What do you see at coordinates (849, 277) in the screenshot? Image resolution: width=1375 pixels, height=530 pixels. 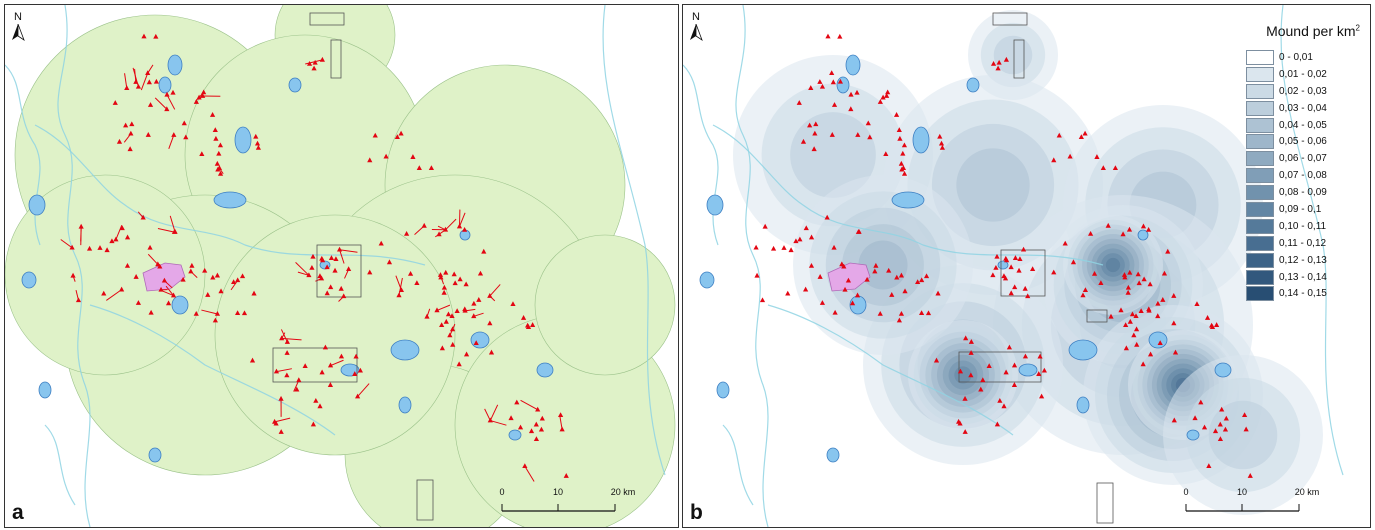 I see `site-polygon` at bounding box center [849, 277].